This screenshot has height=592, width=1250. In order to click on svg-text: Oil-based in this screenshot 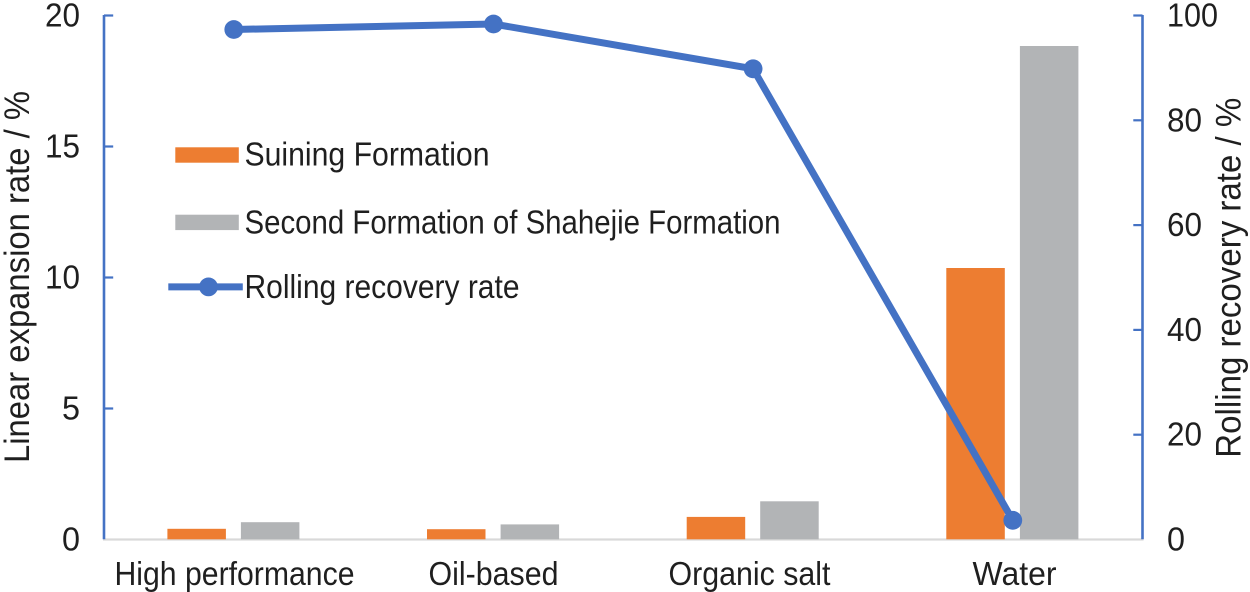, I will do `click(494, 573)`.